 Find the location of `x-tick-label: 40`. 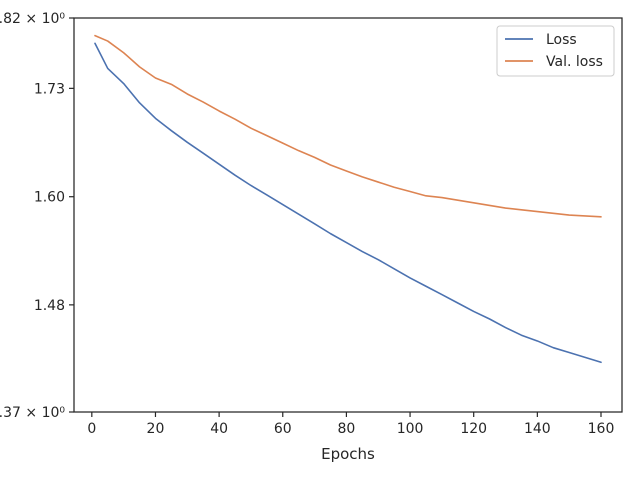

x-tick-label: 40 is located at coordinates (219, 429).